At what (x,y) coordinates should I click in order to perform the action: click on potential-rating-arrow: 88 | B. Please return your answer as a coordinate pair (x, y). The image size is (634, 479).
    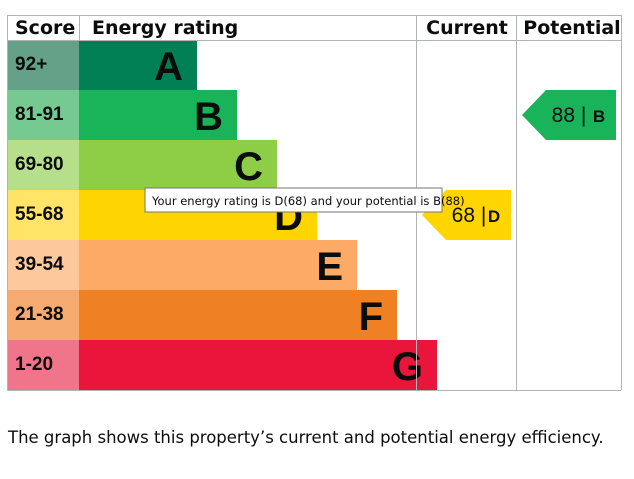
    Looking at the image, I should click on (569, 115).